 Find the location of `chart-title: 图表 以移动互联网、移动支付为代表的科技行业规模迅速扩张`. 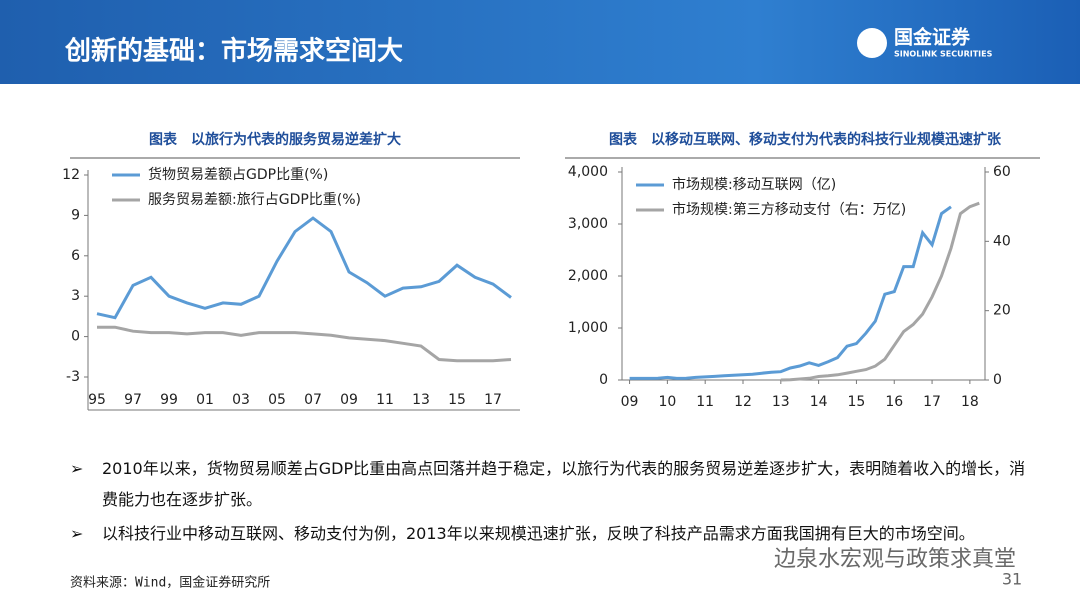

chart-title: 图表 以移动互联网、移动支付为代表的科技行业规模迅速扩张 is located at coordinates (805, 139).